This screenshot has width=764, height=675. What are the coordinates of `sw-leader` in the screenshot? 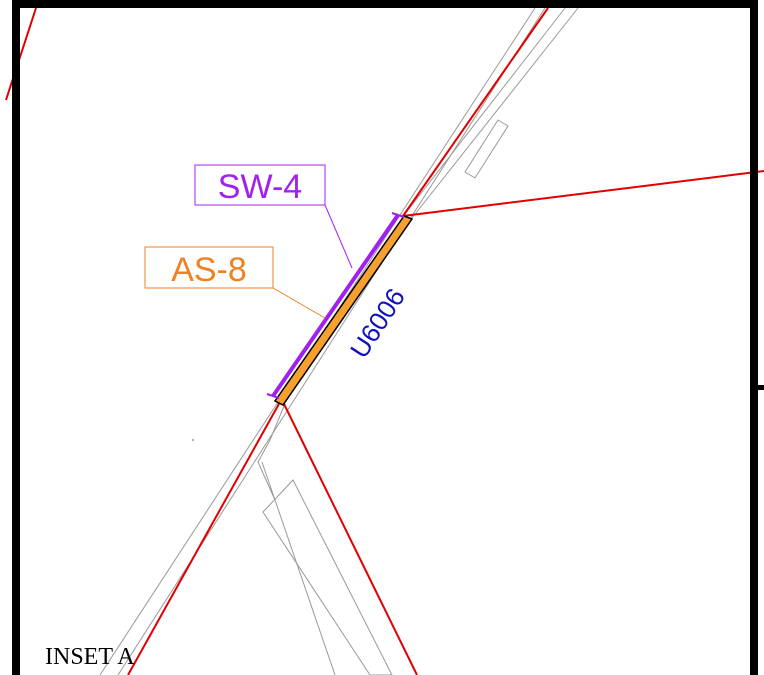 It's located at (338, 236).